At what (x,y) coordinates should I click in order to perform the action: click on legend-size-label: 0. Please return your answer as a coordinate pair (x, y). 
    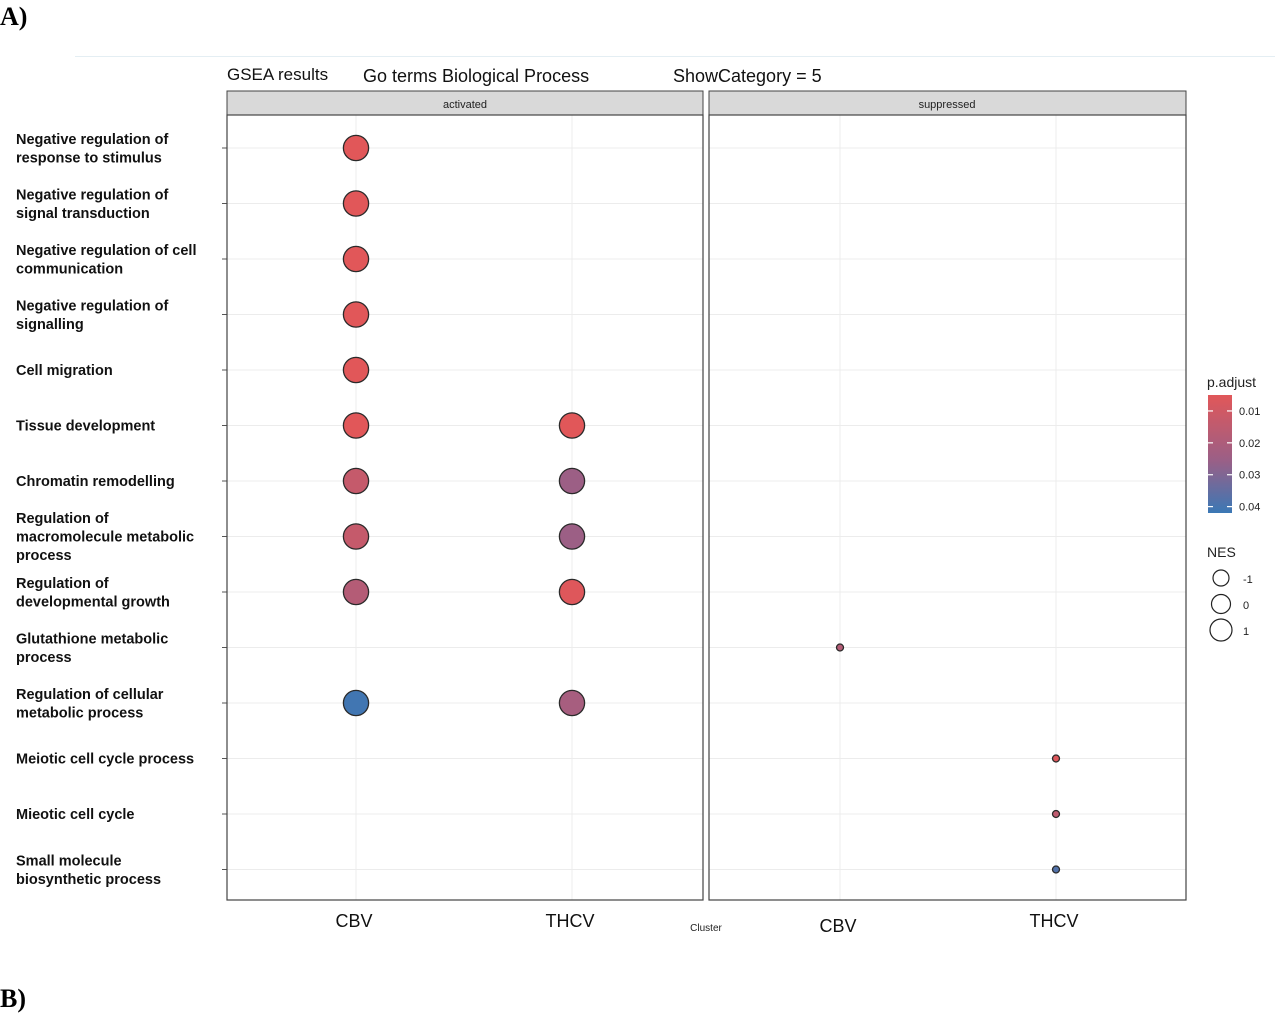
    Looking at the image, I should click on (1246, 606).